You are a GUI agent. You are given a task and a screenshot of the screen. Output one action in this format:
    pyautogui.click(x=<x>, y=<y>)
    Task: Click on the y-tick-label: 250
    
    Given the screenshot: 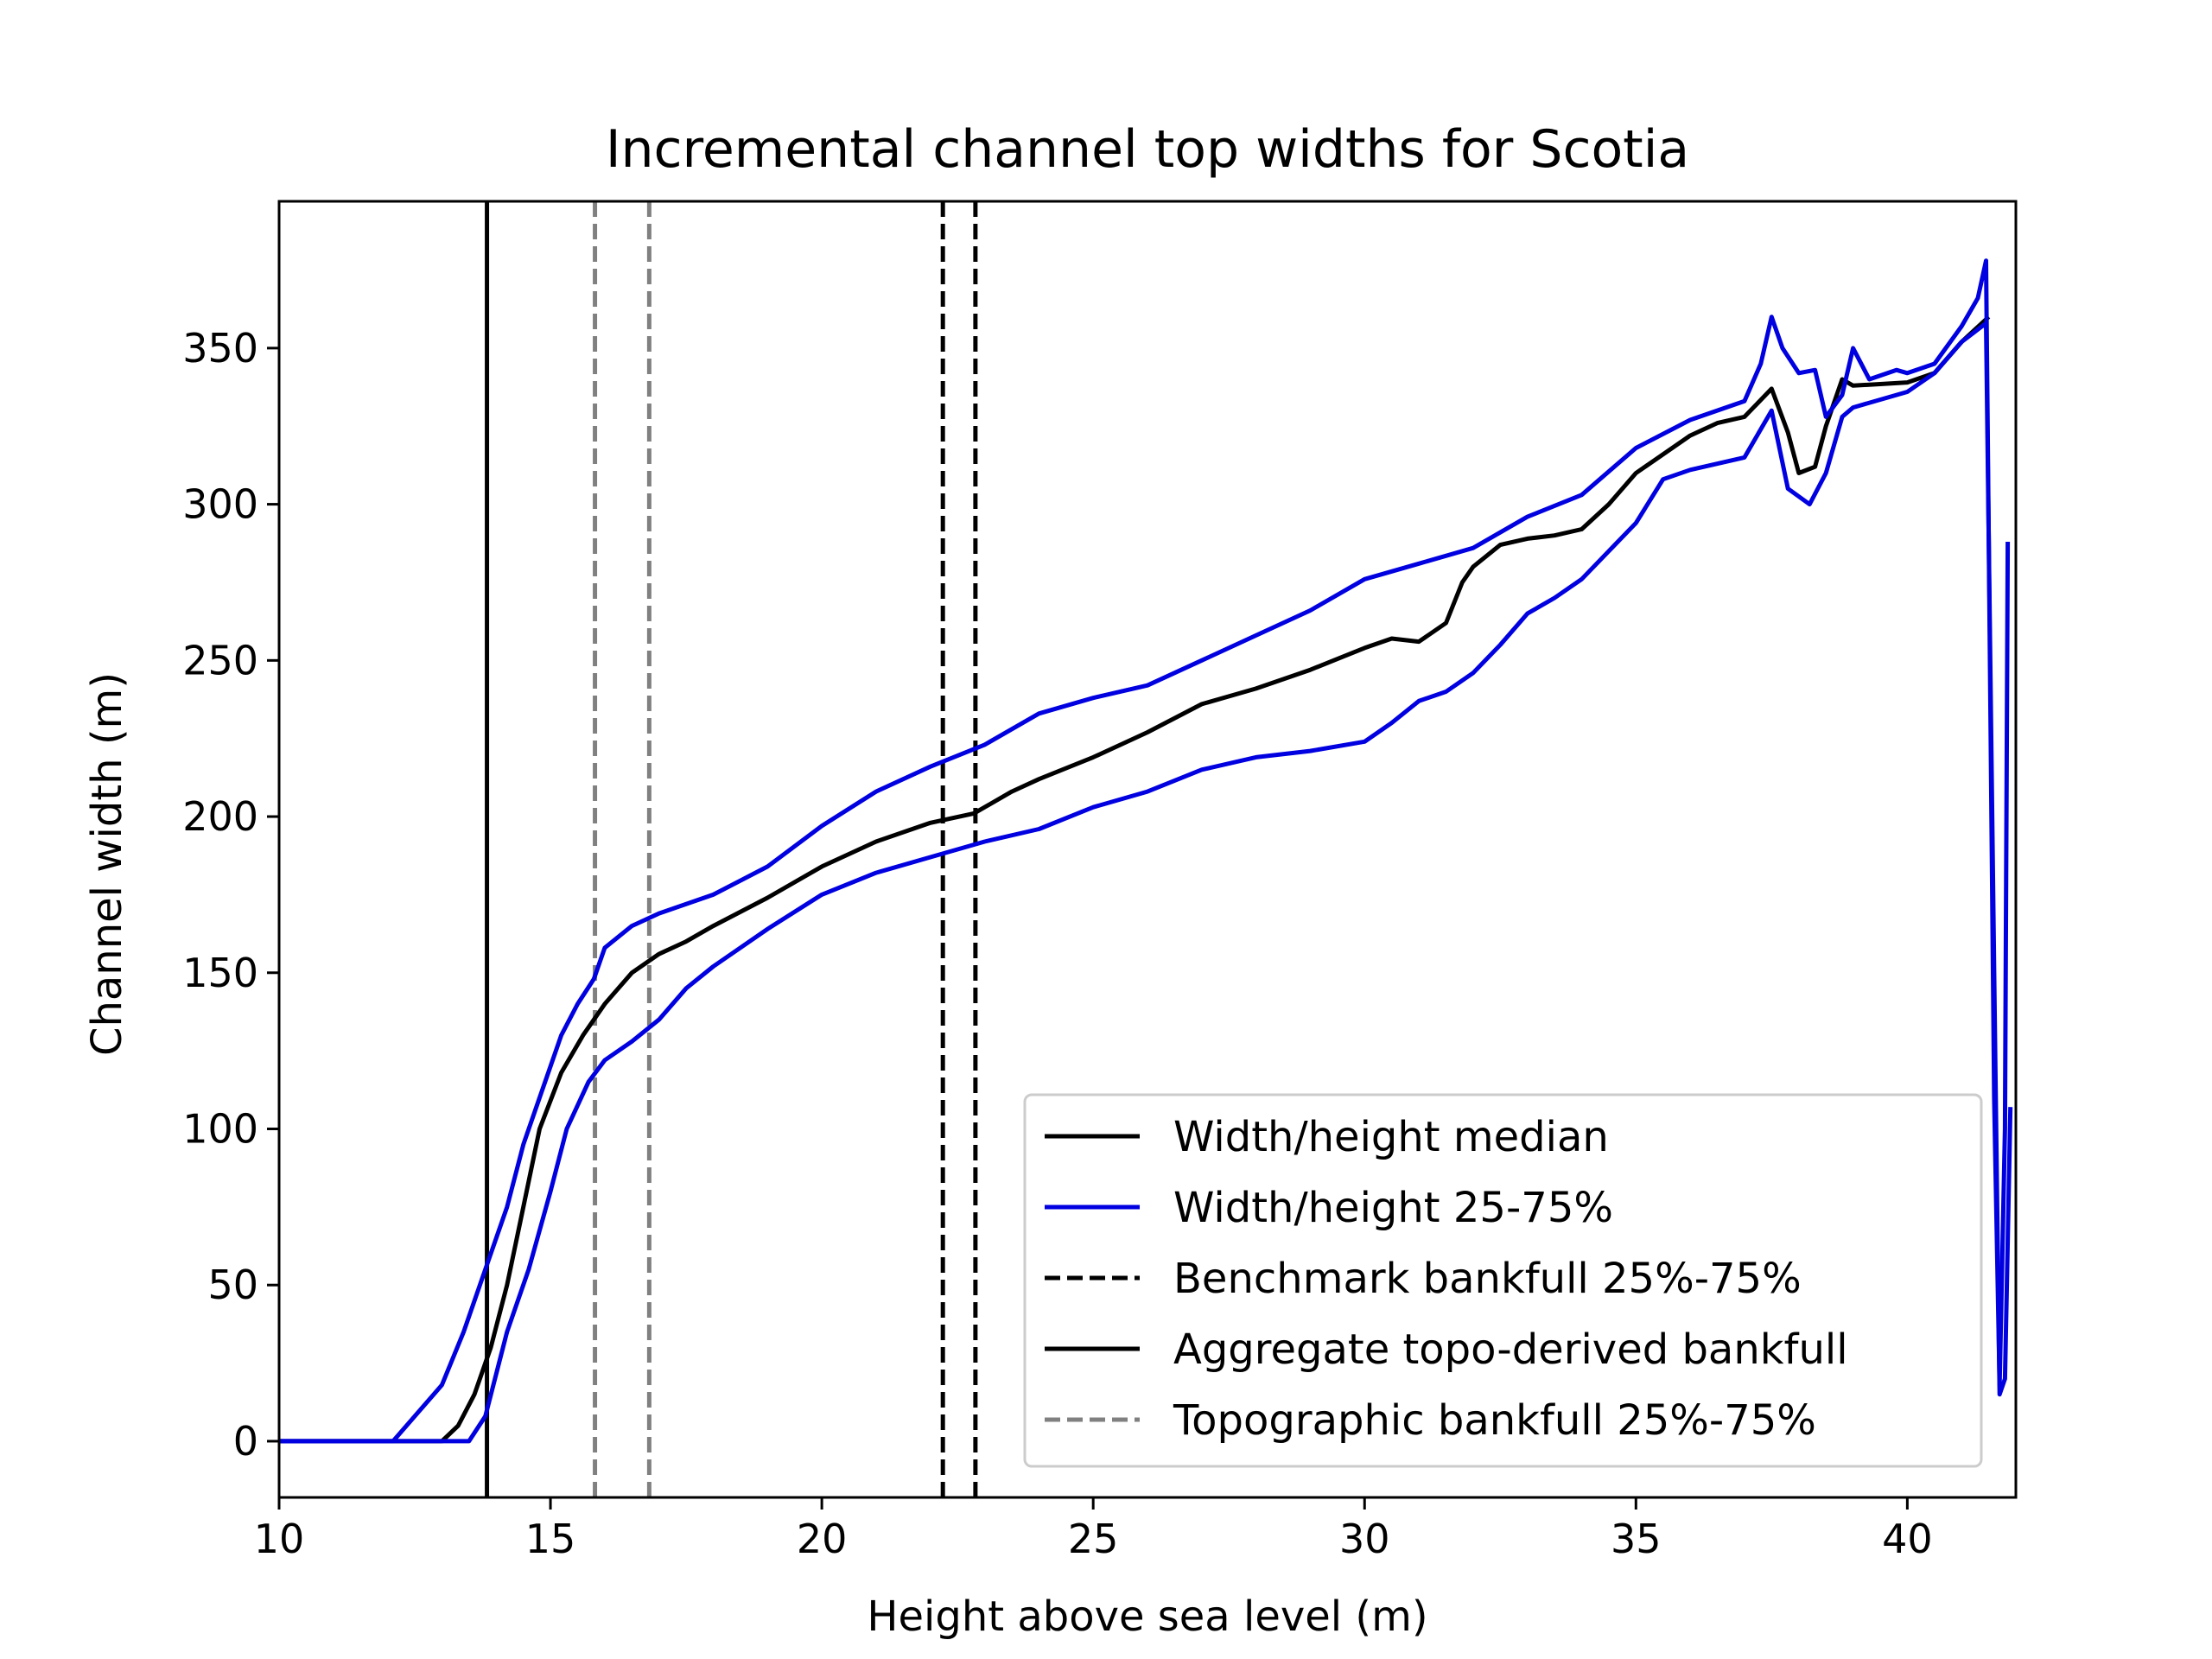 What is the action you would take?
    pyautogui.click(x=220, y=660)
    